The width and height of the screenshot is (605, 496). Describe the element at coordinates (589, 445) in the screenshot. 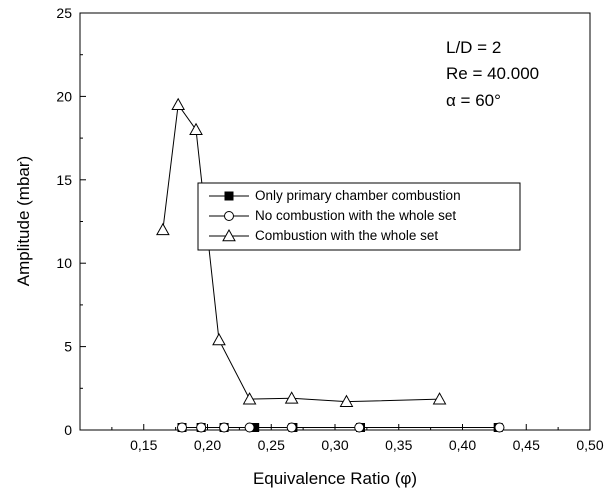

I see `x-tick-label: 0,50` at that location.